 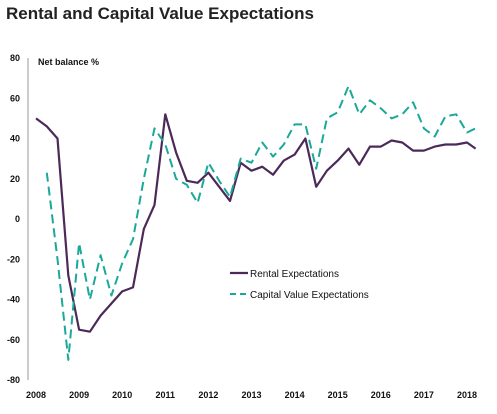 I want to click on y-axis-label: Net balance %, so click(x=68, y=62).